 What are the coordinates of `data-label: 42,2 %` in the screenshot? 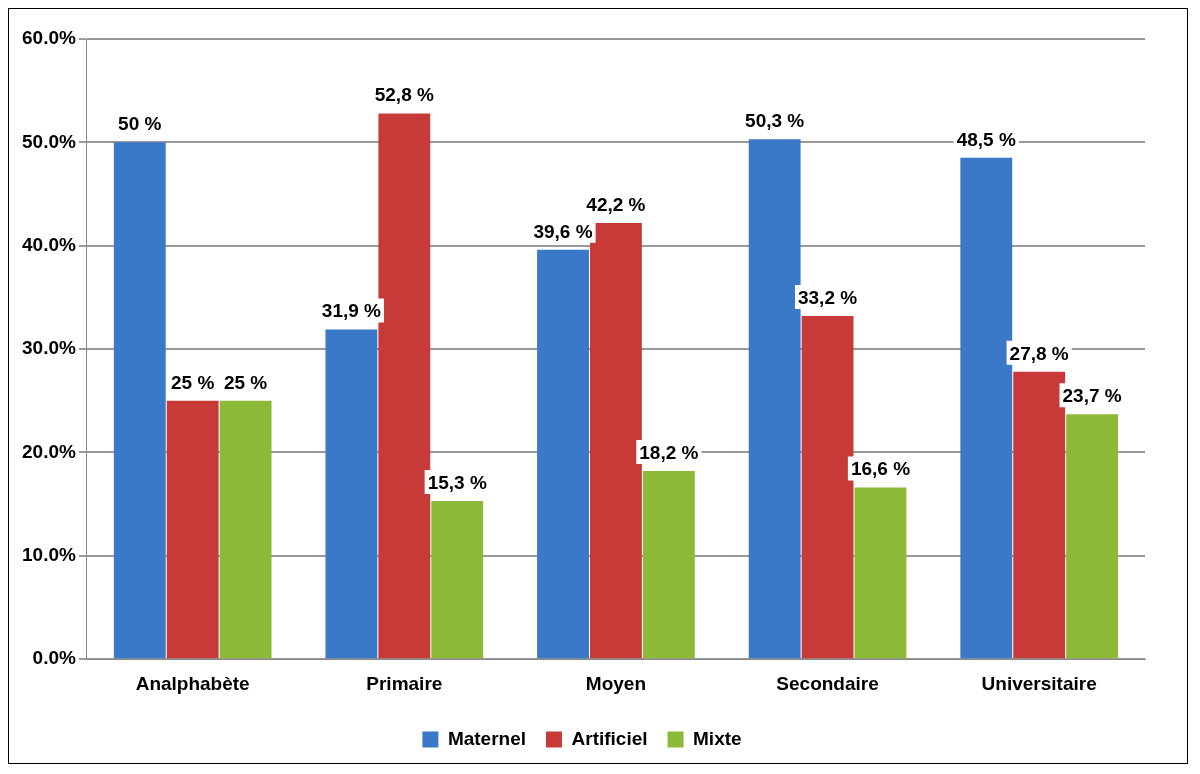 It's located at (616, 204).